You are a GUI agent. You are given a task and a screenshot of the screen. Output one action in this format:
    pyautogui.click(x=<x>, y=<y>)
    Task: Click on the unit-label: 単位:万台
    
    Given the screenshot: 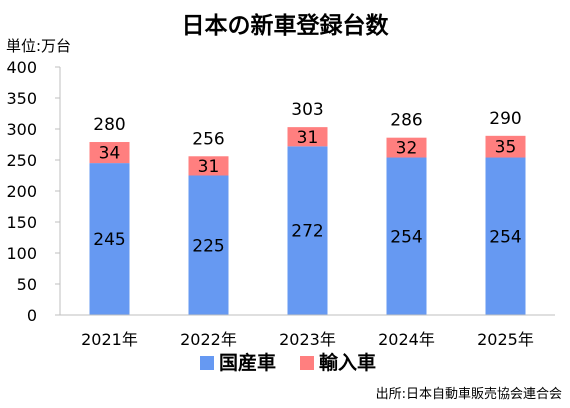 What is the action you would take?
    pyautogui.click(x=38, y=46)
    